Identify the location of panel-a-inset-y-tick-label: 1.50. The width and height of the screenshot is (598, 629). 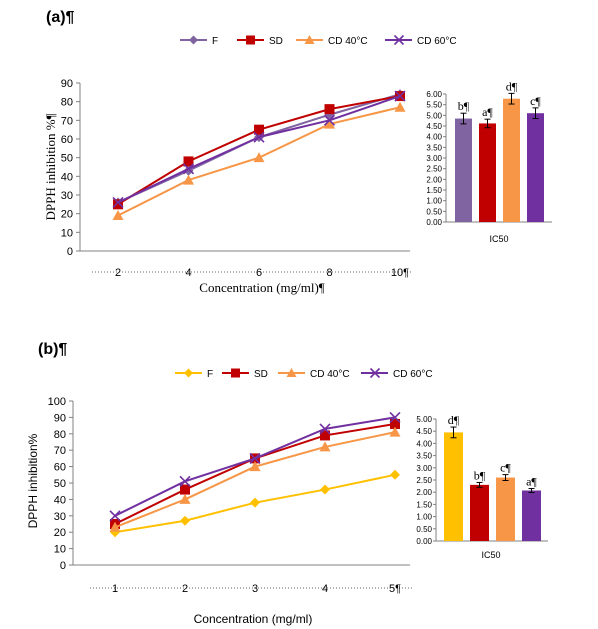
(434, 190).